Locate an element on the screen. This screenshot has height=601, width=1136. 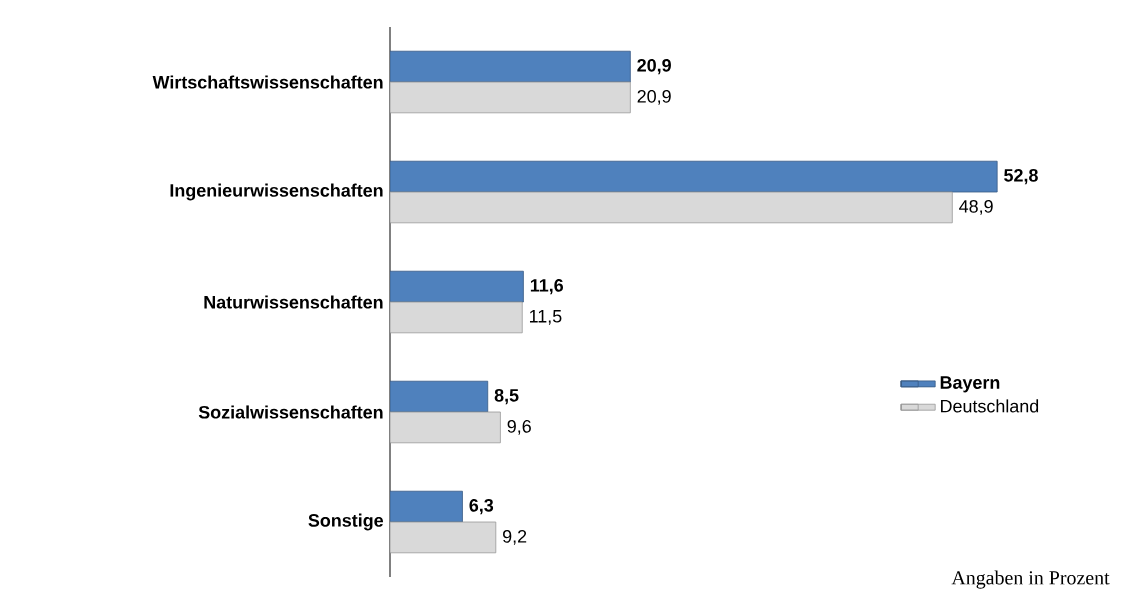
data-label: 6,3 is located at coordinates (481, 506).